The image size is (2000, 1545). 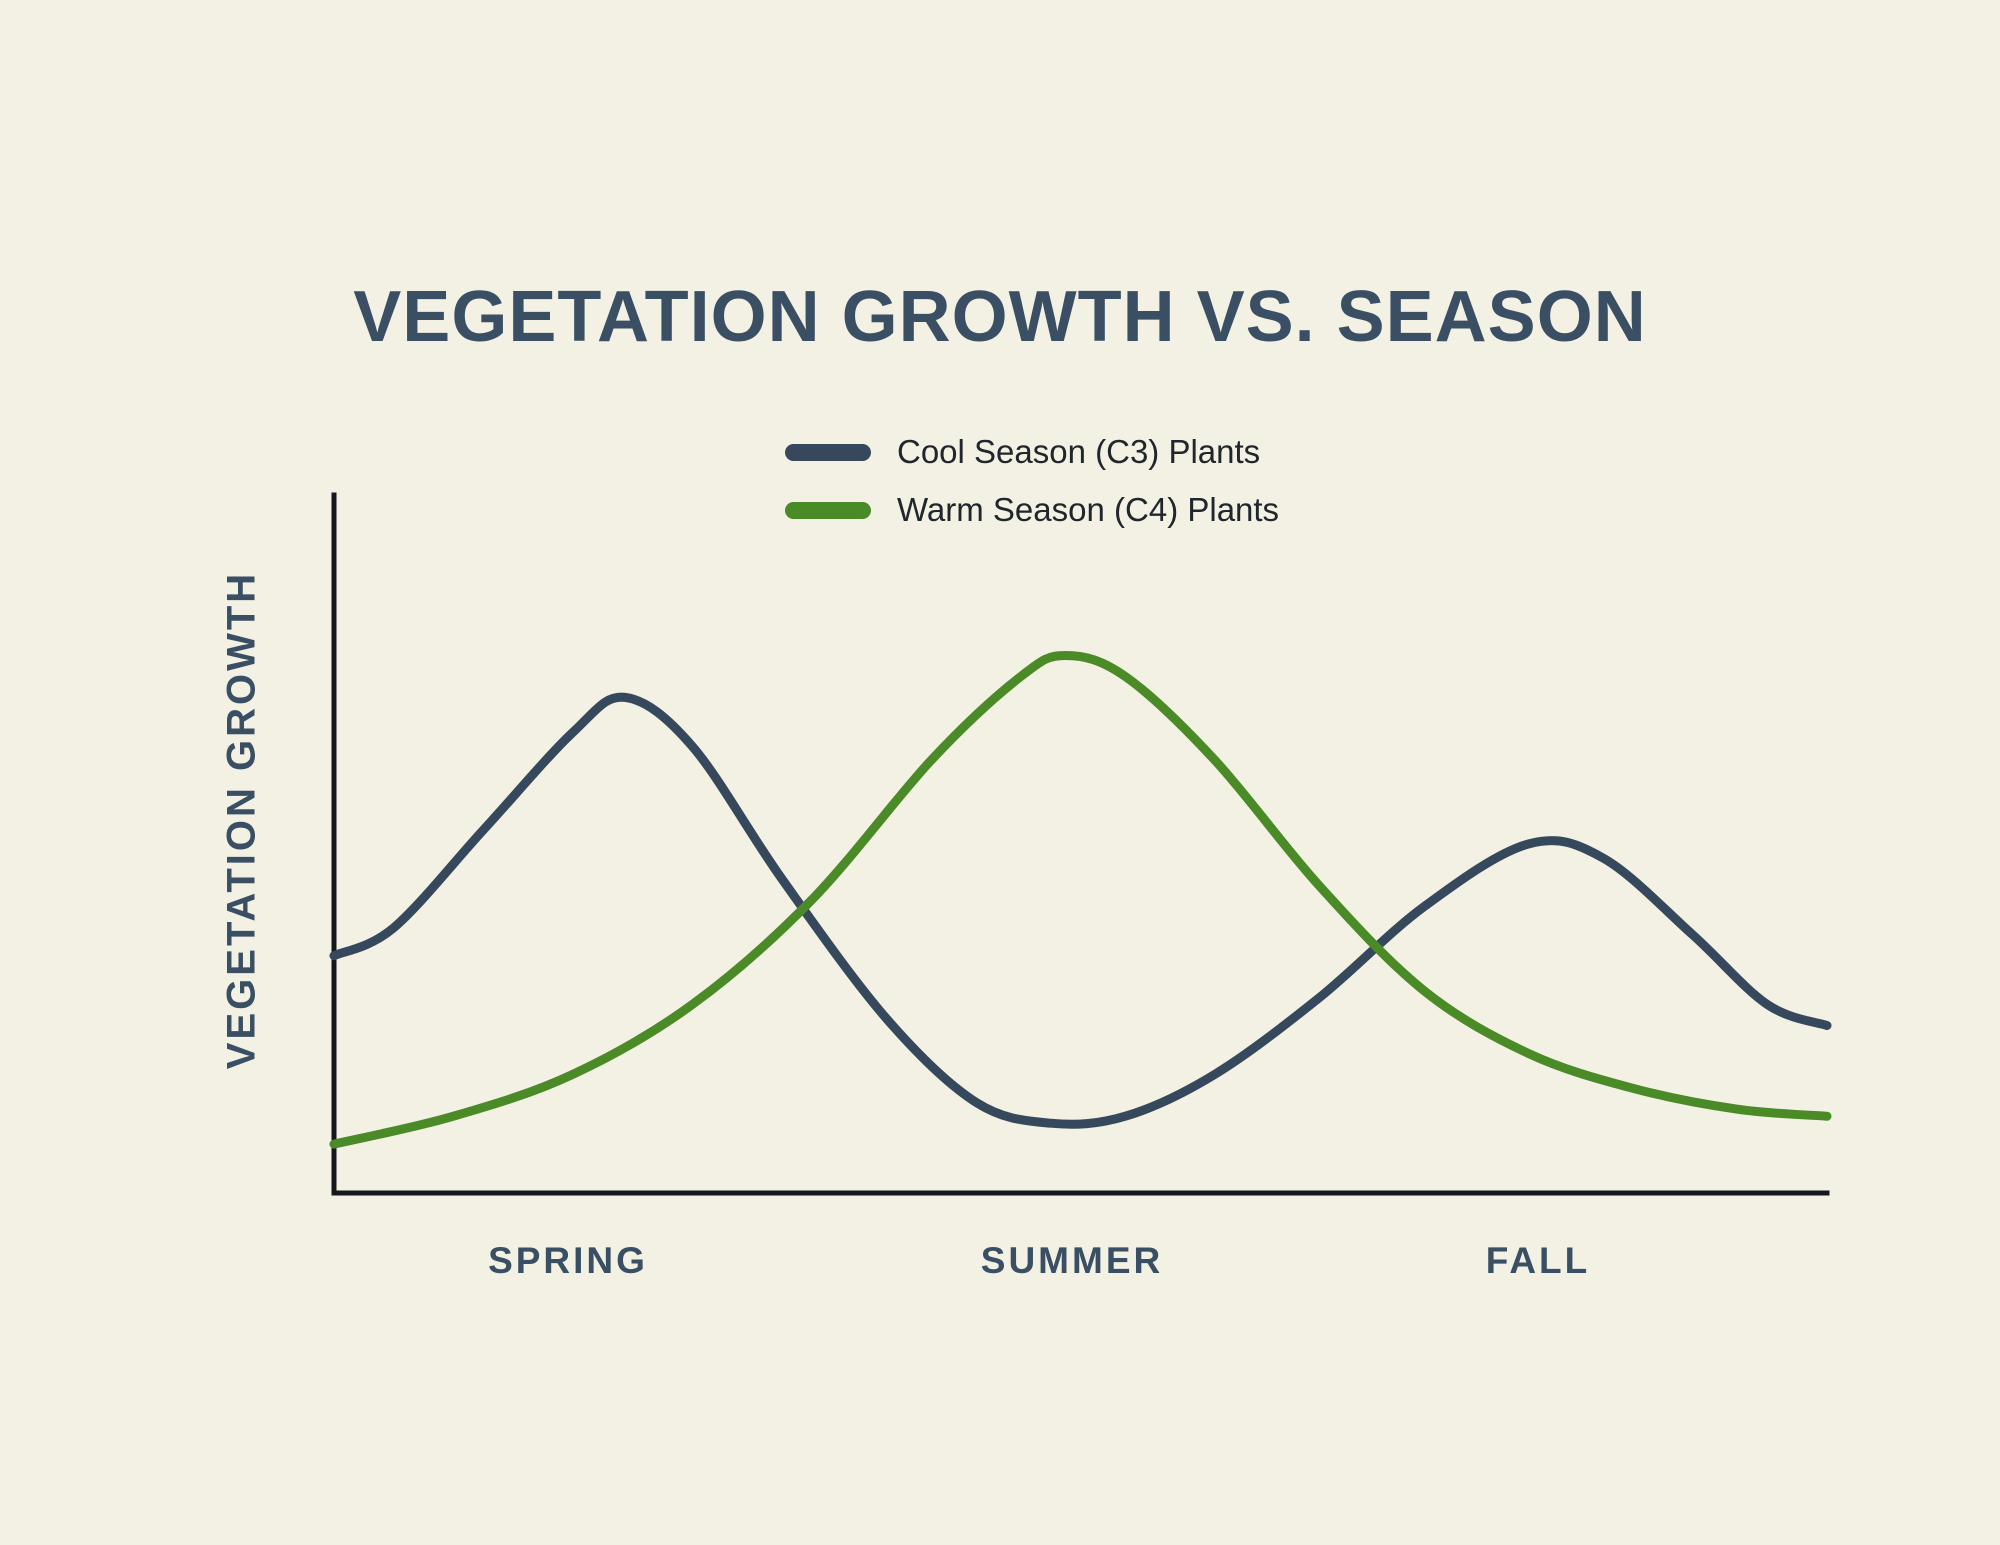 I want to click on y-axis-label: VEGETATION GROWTH, so click(x=241, y=820).